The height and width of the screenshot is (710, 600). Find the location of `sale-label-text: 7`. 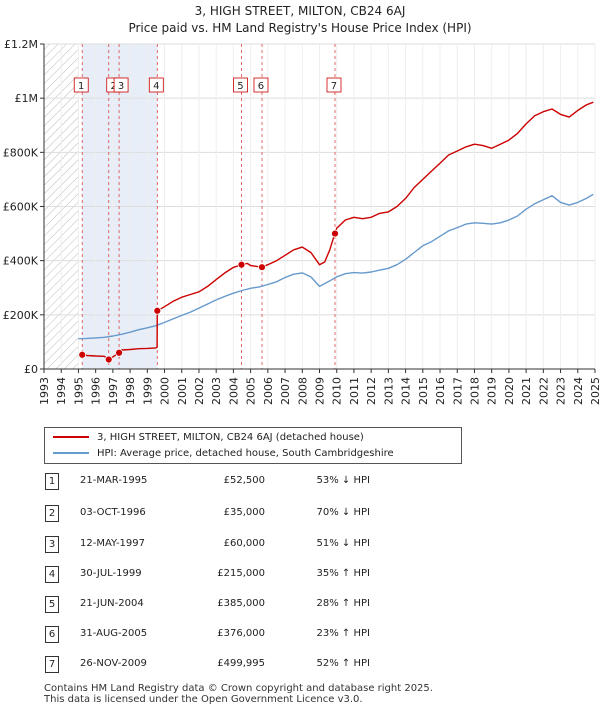

sale-label-text: 7 is located at coordinates (334, 86).